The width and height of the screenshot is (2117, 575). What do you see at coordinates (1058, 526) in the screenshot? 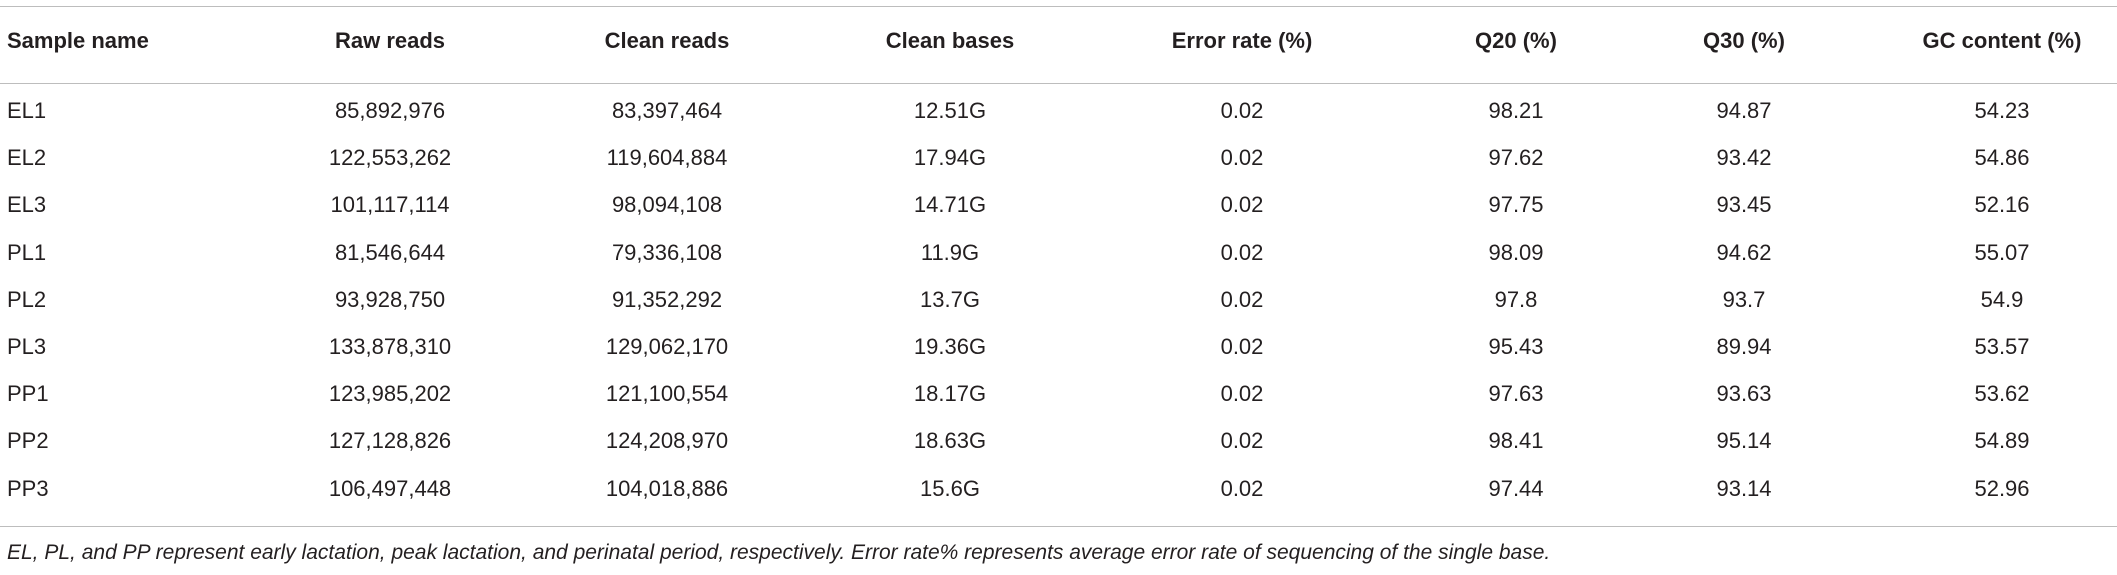
I see `bottom-rule` at bounding box center [1058, 526].